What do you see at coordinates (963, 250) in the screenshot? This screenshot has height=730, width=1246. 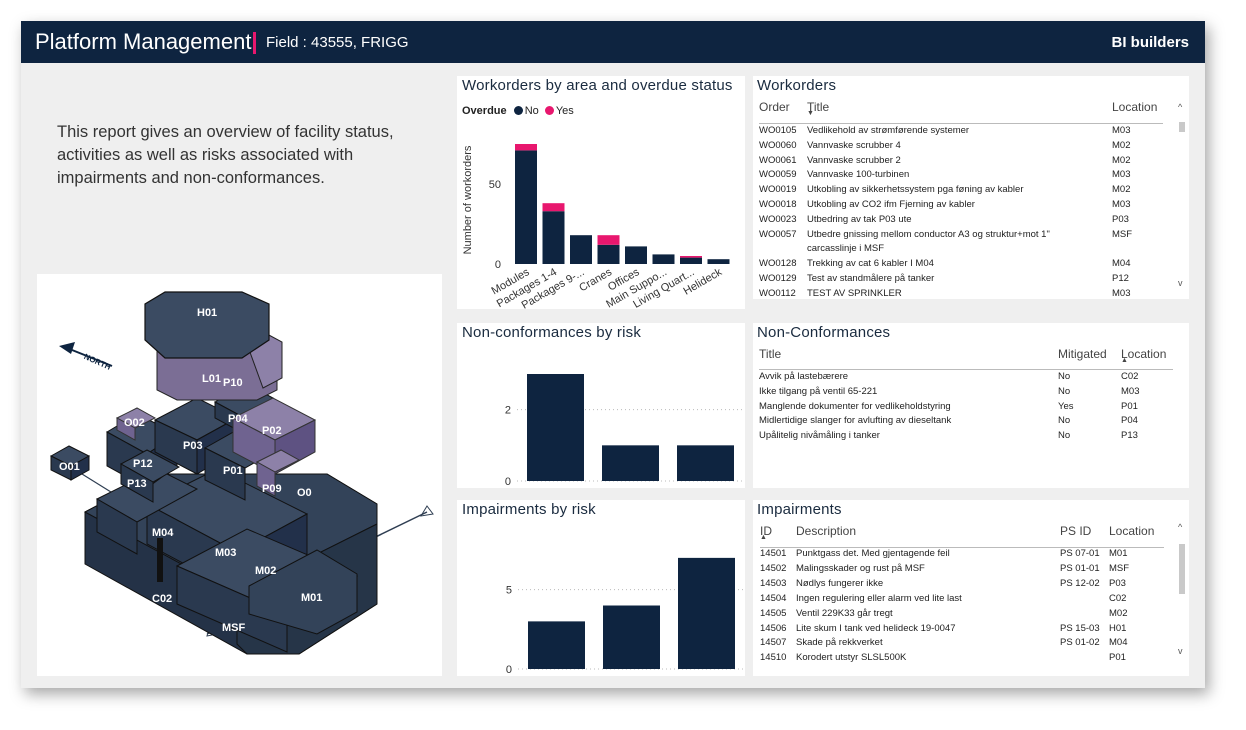 I see `table-row: carcasslinje i MSF` at bounding box center [963, 250].